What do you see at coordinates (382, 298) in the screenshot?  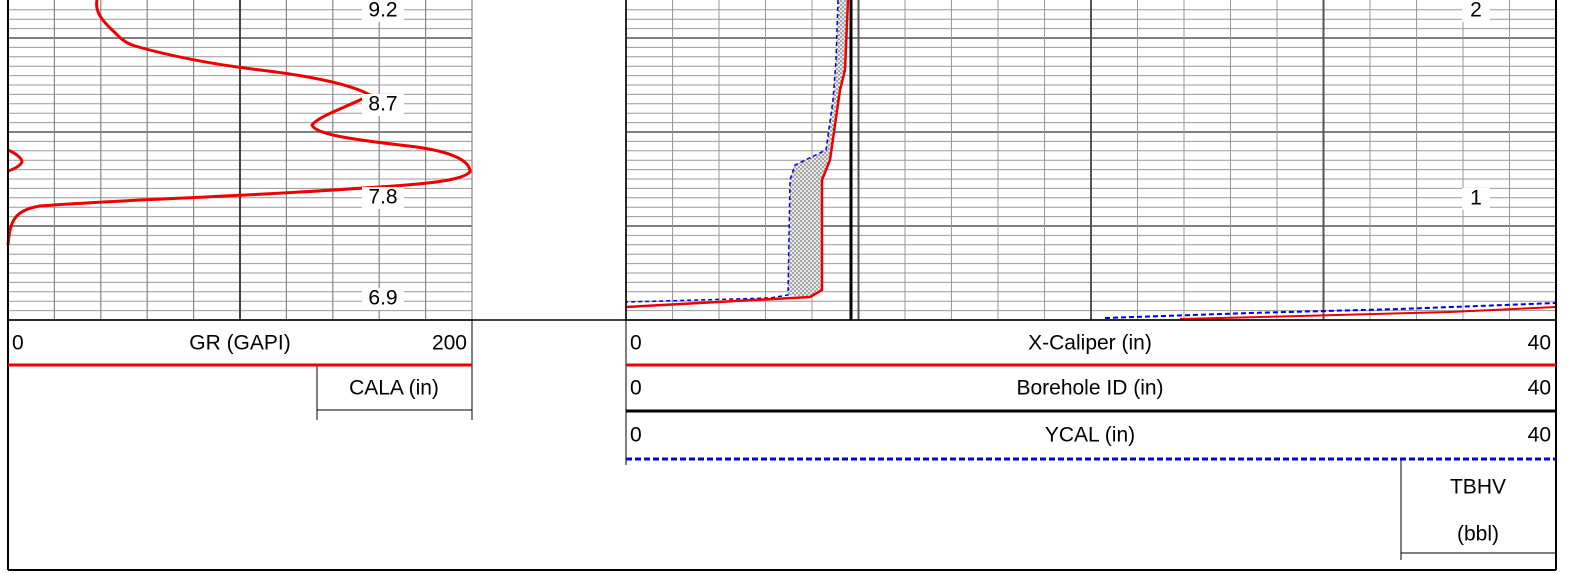 I see `cala-label: 6.9` at bounding box center [382, 298].